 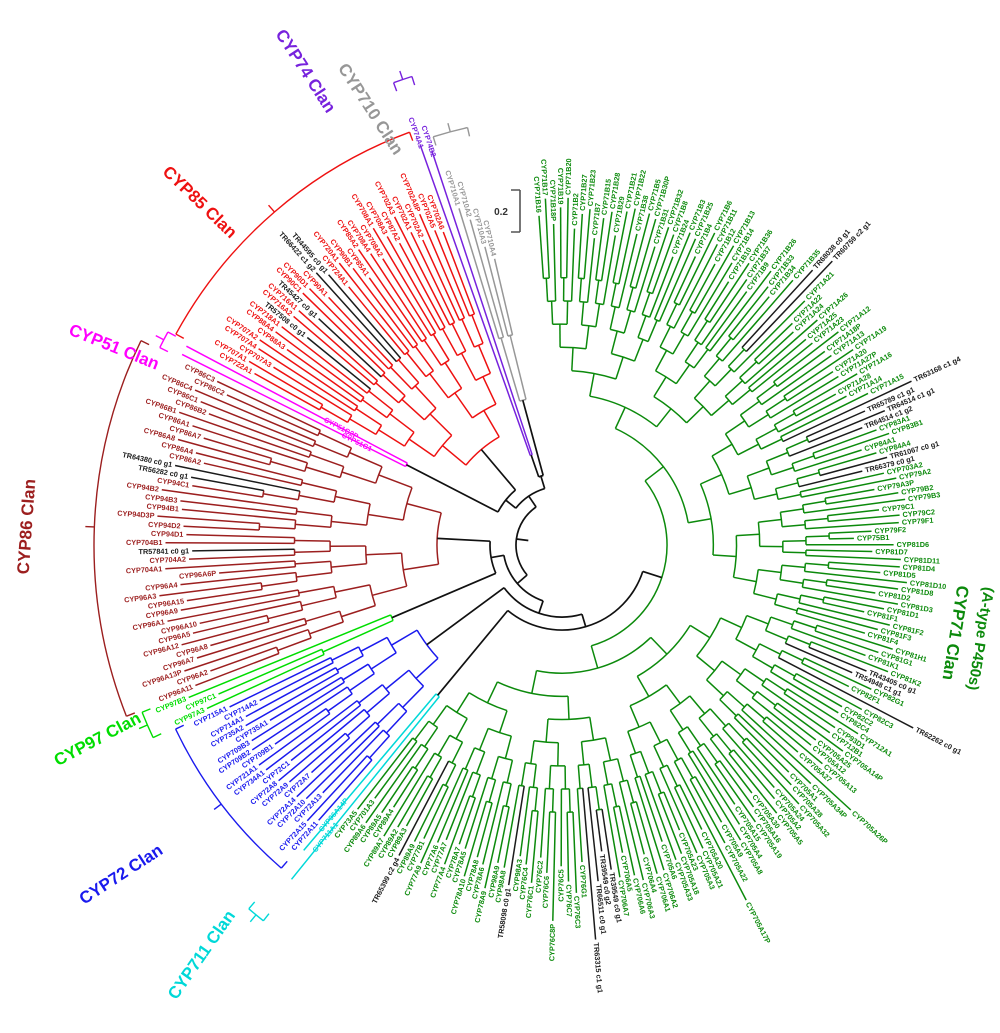 What do you see at coordinates (524, 883) in the screenshot?
I see `leaf-label: CYP76C4` at bounding box center [524, 883].